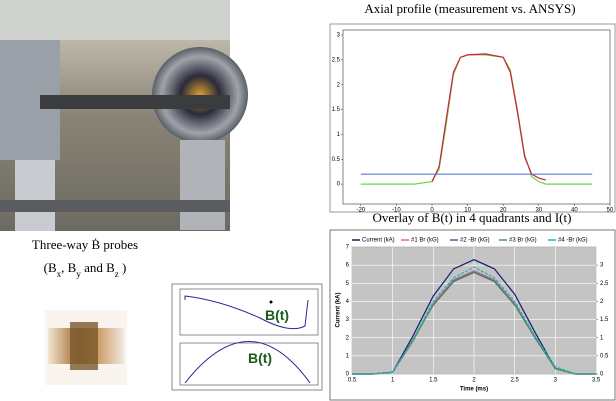  What do you see at coordinates (602, 302) in the screenshot?
I see `y2-tick-label: 2` at bounding box center [602, 302].